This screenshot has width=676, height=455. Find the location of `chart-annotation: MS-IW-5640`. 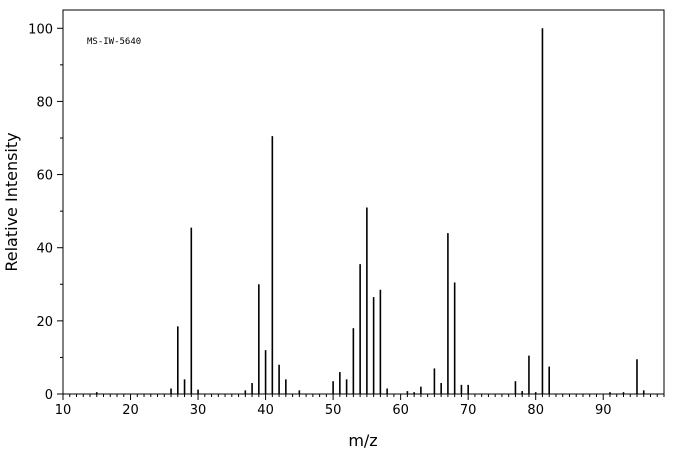

chart-annotation: MS-IW-5640 is located at coordinates (114, 42).